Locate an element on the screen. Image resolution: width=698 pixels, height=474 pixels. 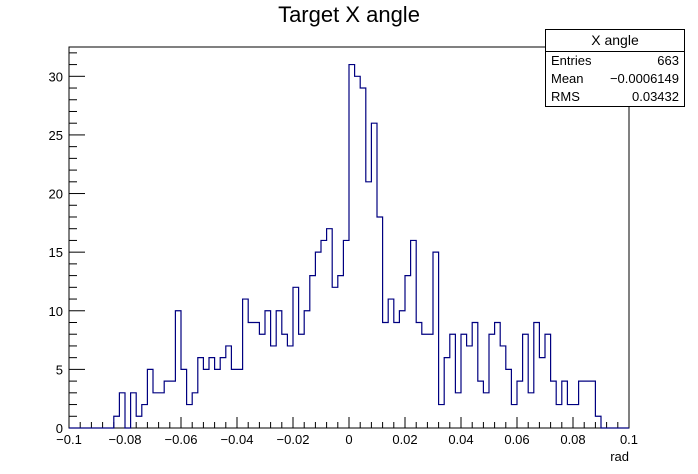
stats-entries-label: Entries is located at coordinates (571, 60).